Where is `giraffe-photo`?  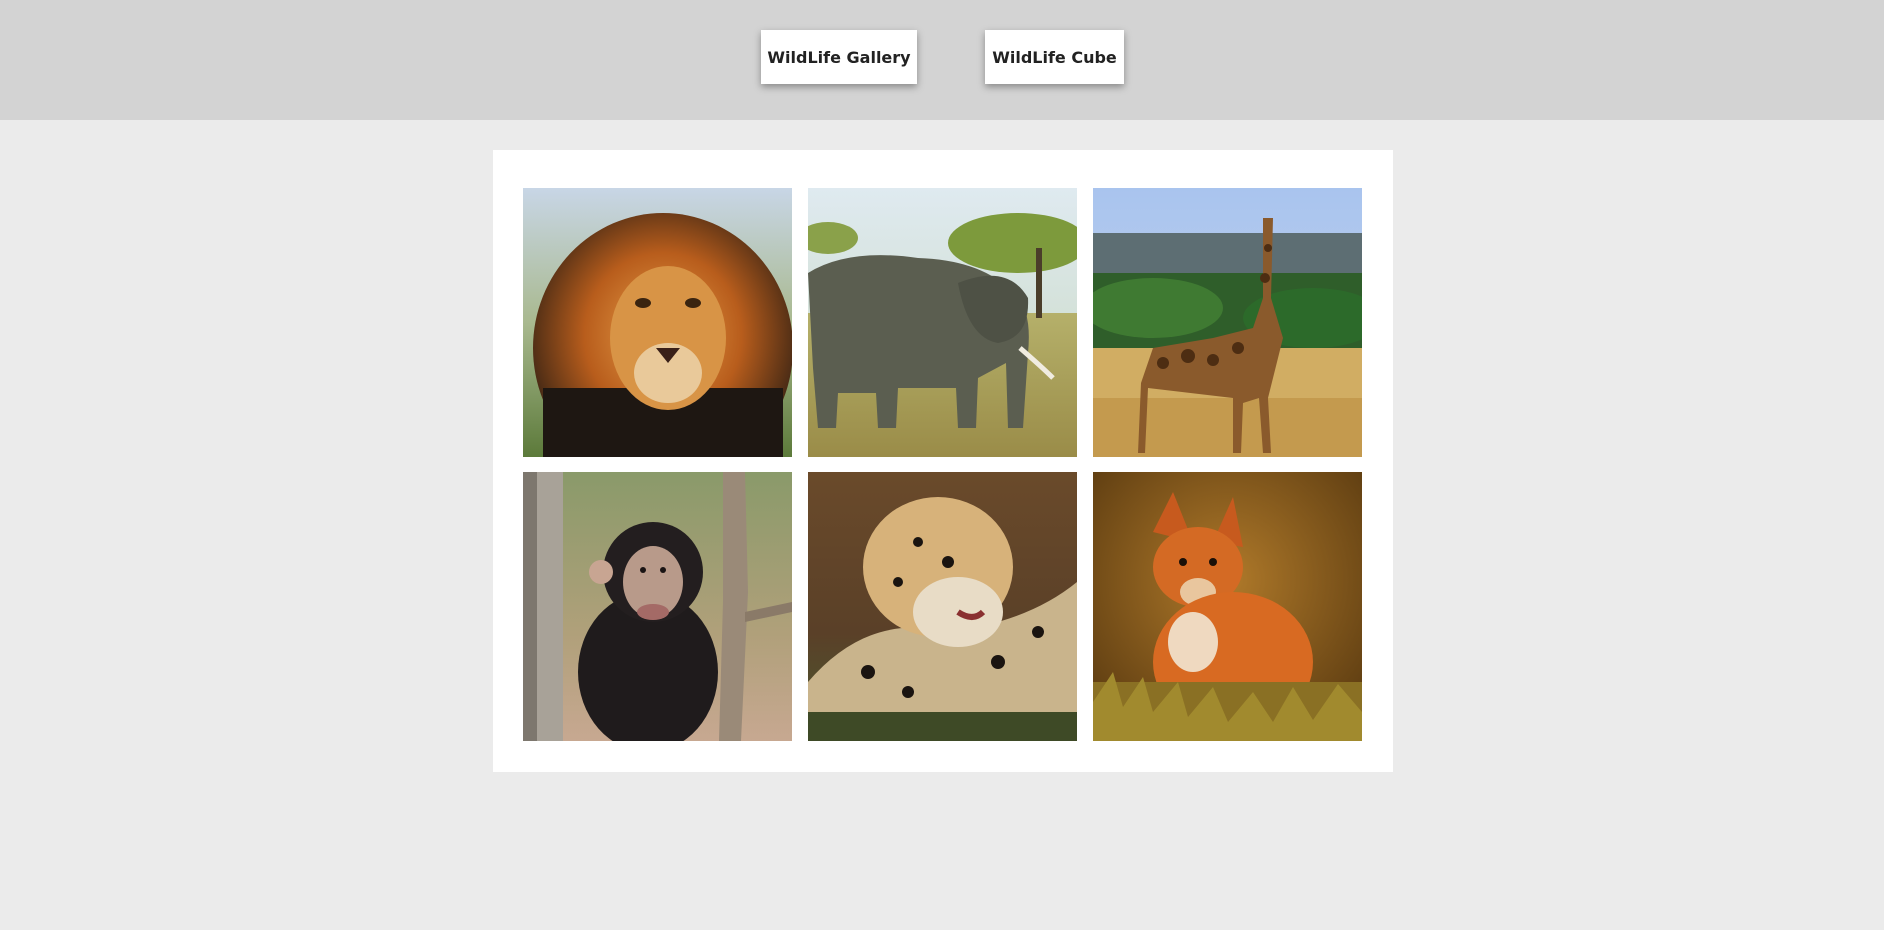
giraffe-photo is located at coordinates (1227, 322).